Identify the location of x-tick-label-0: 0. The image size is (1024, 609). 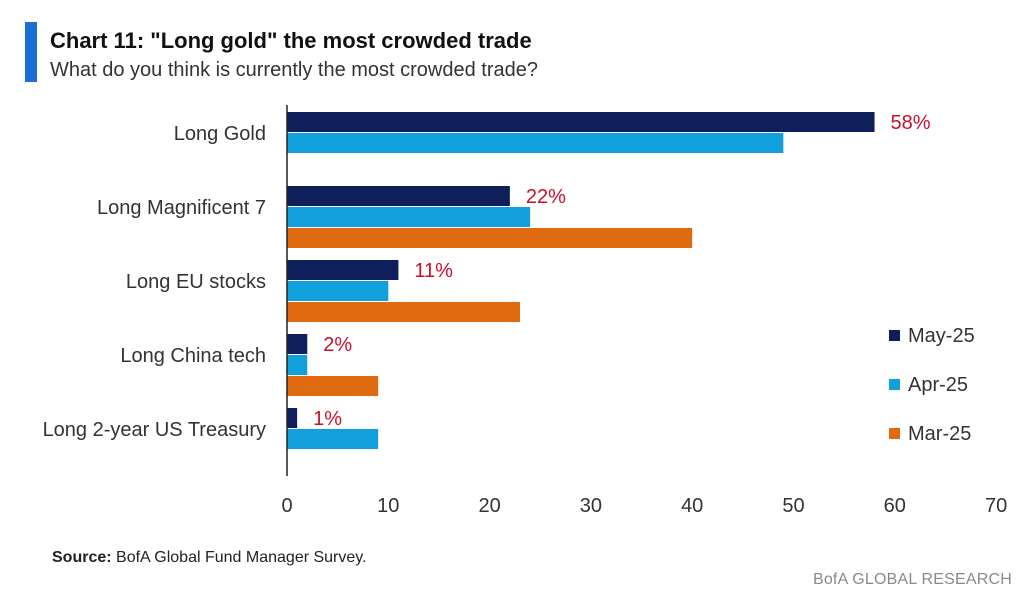
(286, 506).